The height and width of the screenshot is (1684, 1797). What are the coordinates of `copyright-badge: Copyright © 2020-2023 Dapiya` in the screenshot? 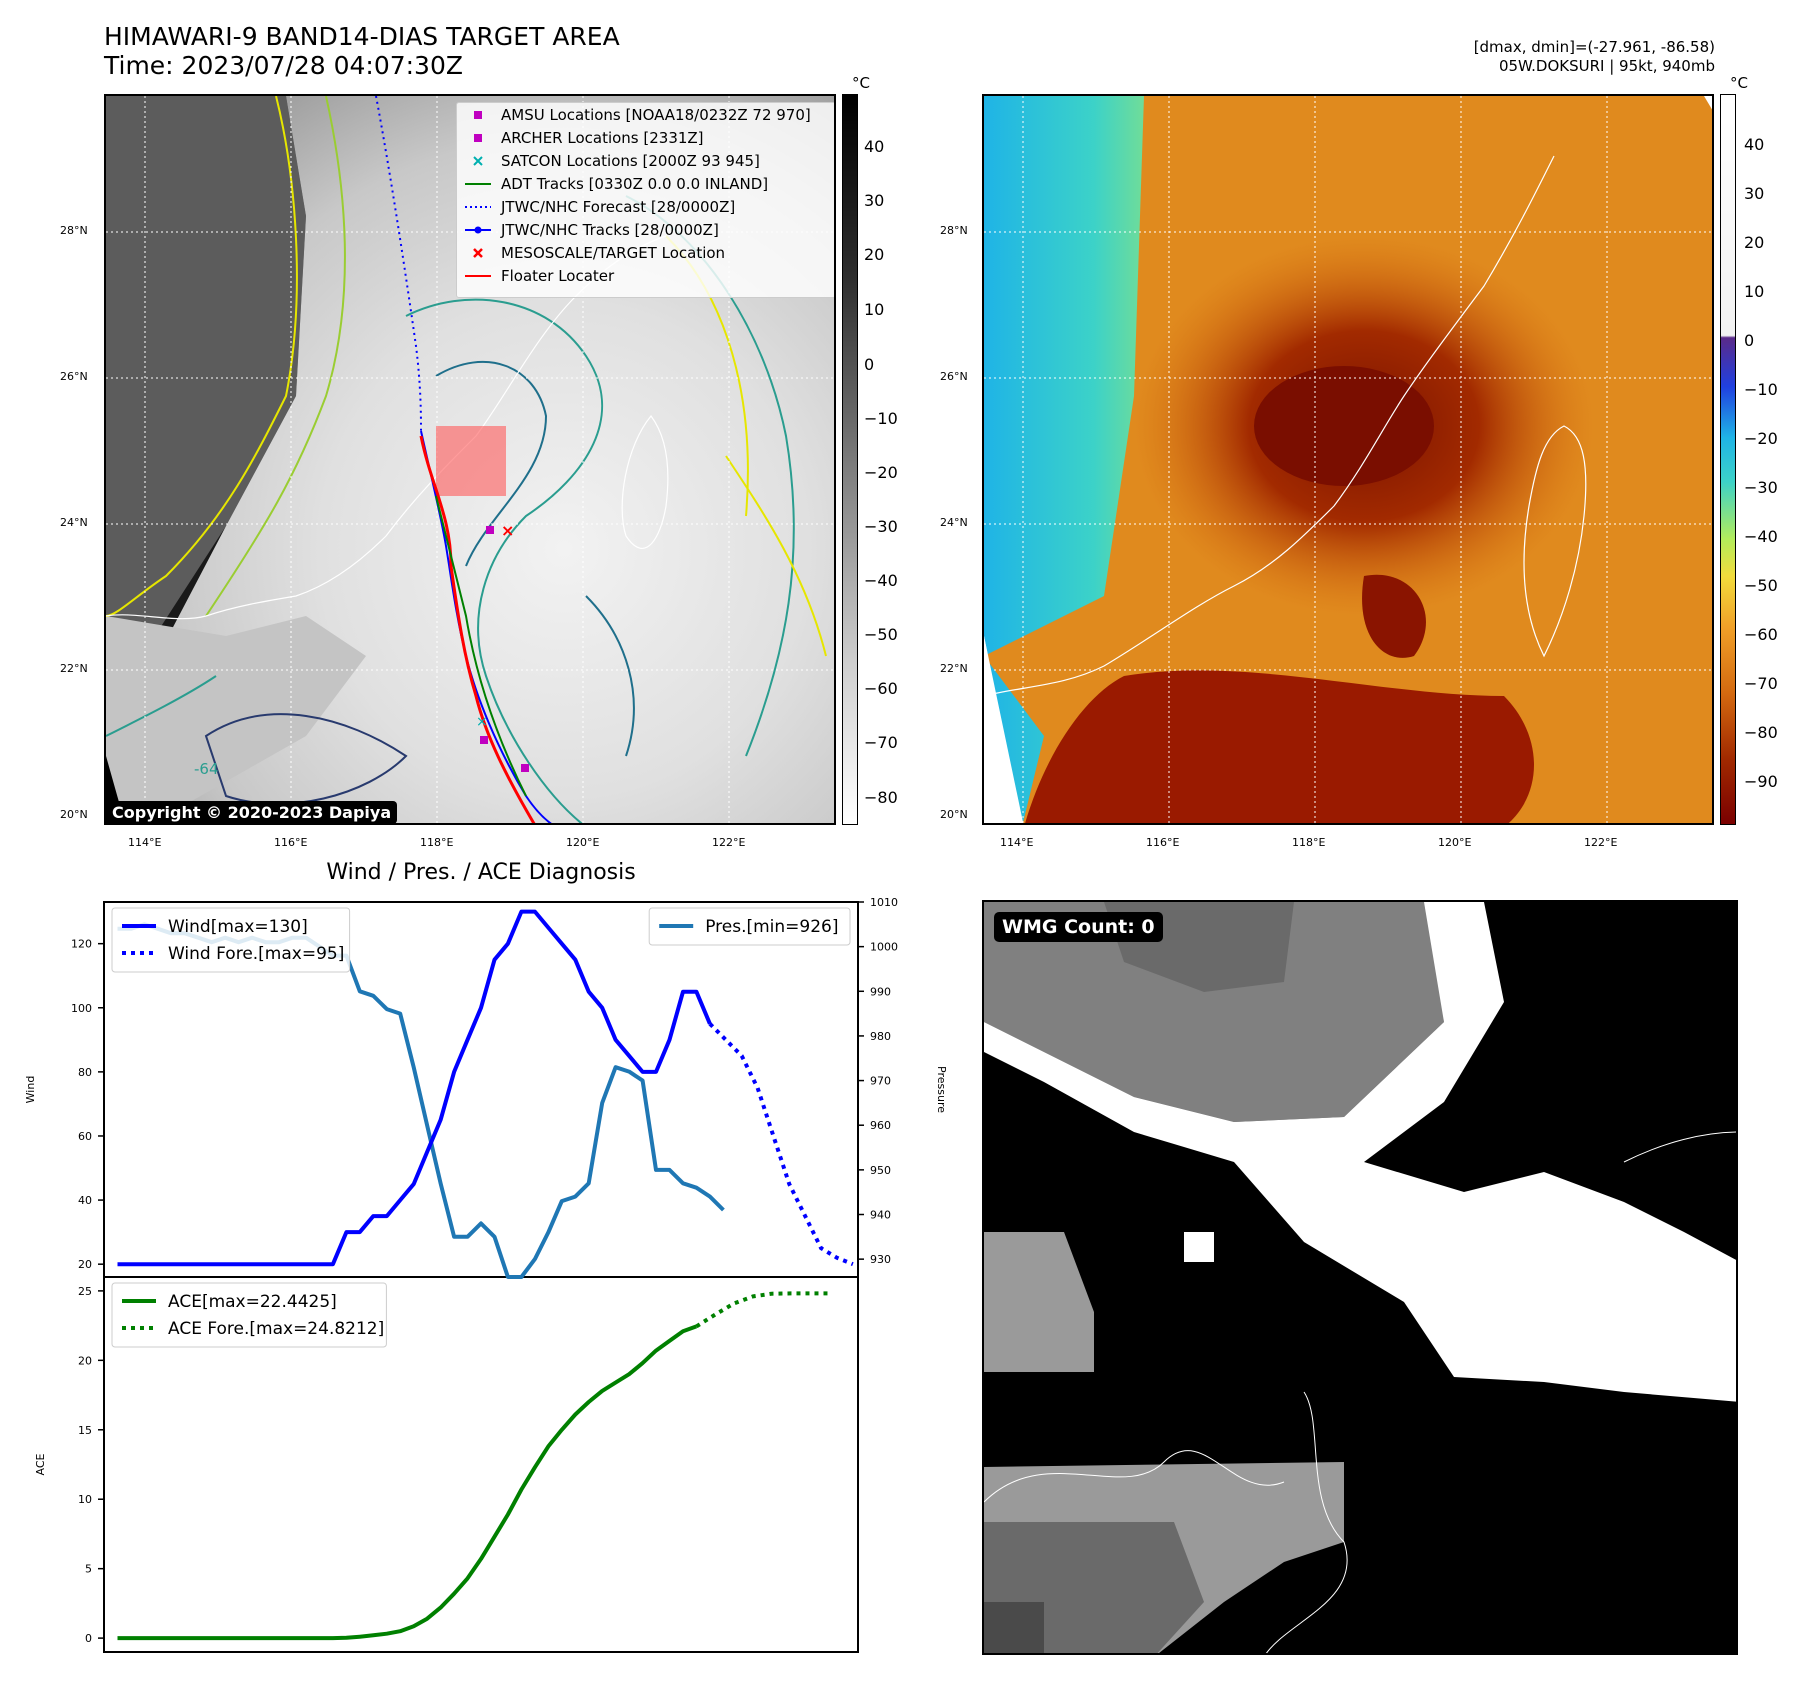 It's located at (252, 812).